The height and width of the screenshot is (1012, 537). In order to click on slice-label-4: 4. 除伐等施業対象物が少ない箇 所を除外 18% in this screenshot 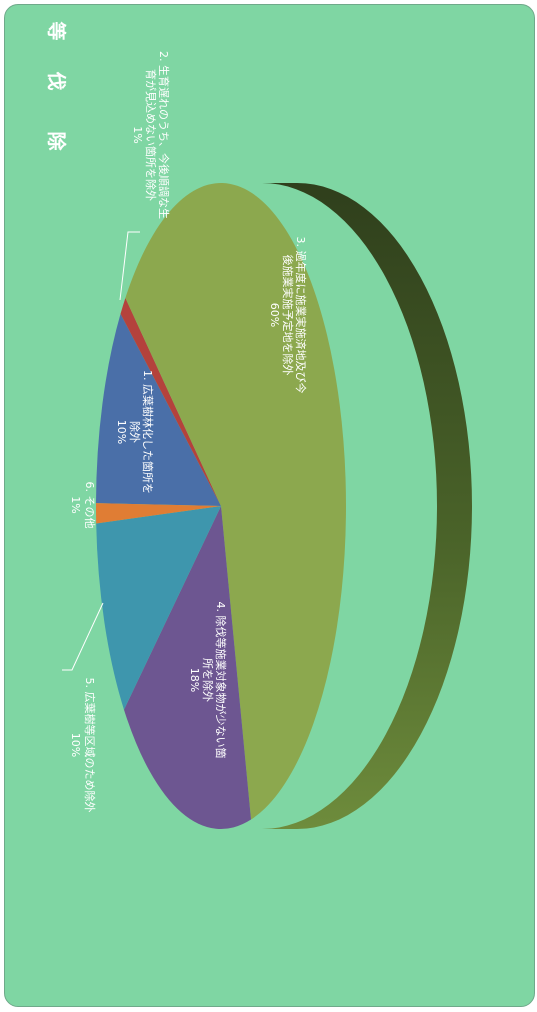, I will do `click(208, 680)`.